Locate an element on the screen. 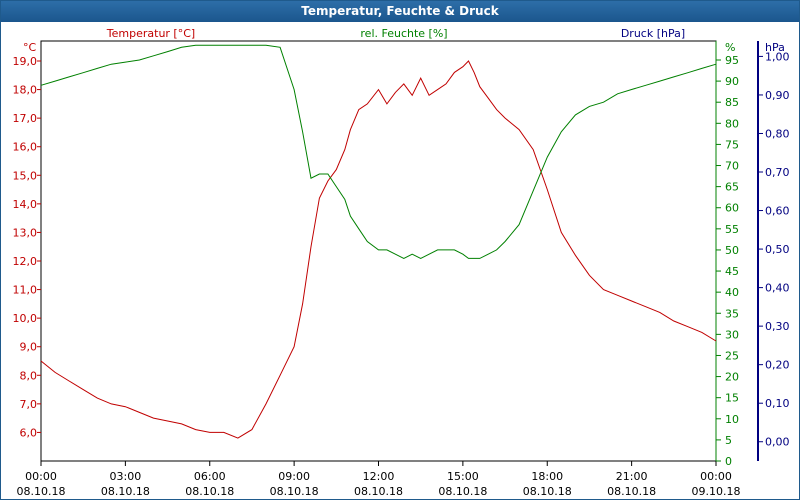  pressure-tick-label: 0,40 is located at coordinates (777, 288).